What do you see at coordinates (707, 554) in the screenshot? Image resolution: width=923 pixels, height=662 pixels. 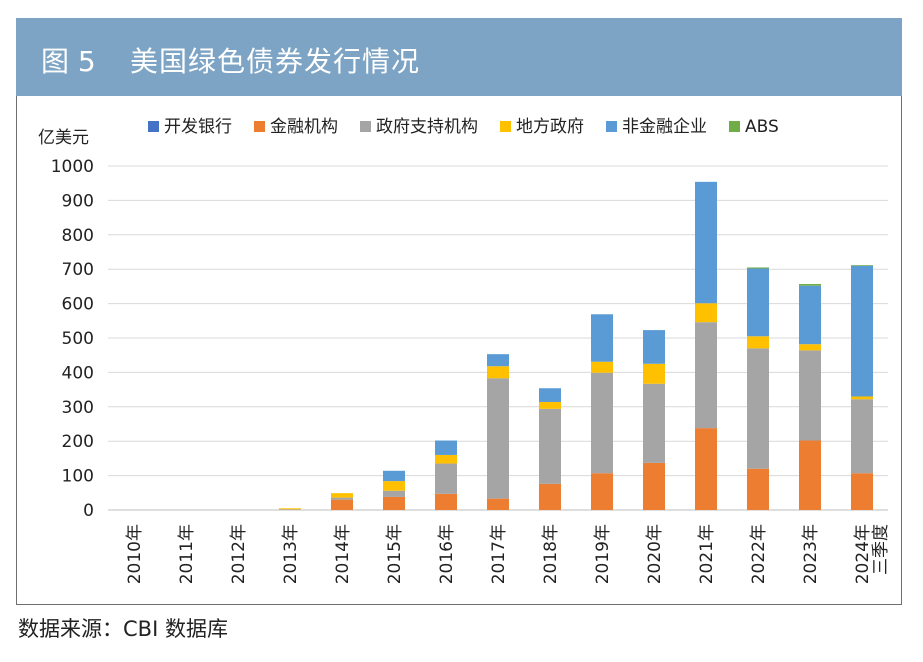 I see `x-tick-label: 2021年` at bounding box center [707, 554].